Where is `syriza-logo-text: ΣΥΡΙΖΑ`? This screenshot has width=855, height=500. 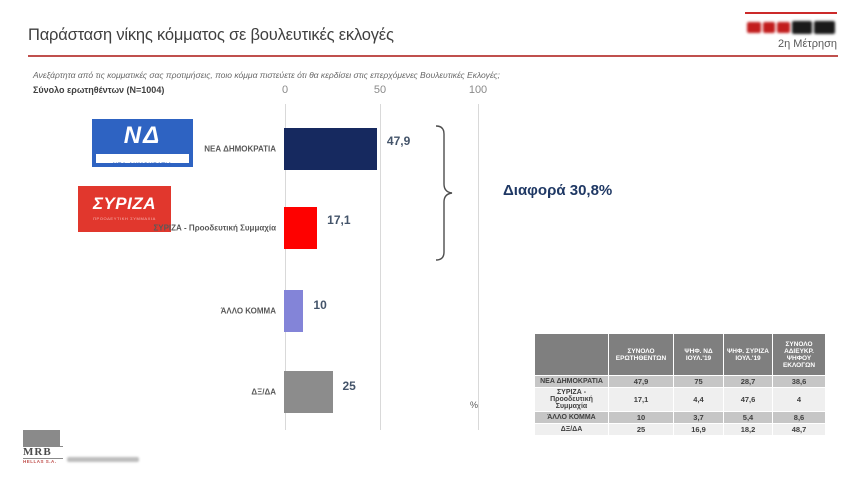
syriza-logo-text: ΣΥΡΙΖΑ is located at coordinates (124, 203).